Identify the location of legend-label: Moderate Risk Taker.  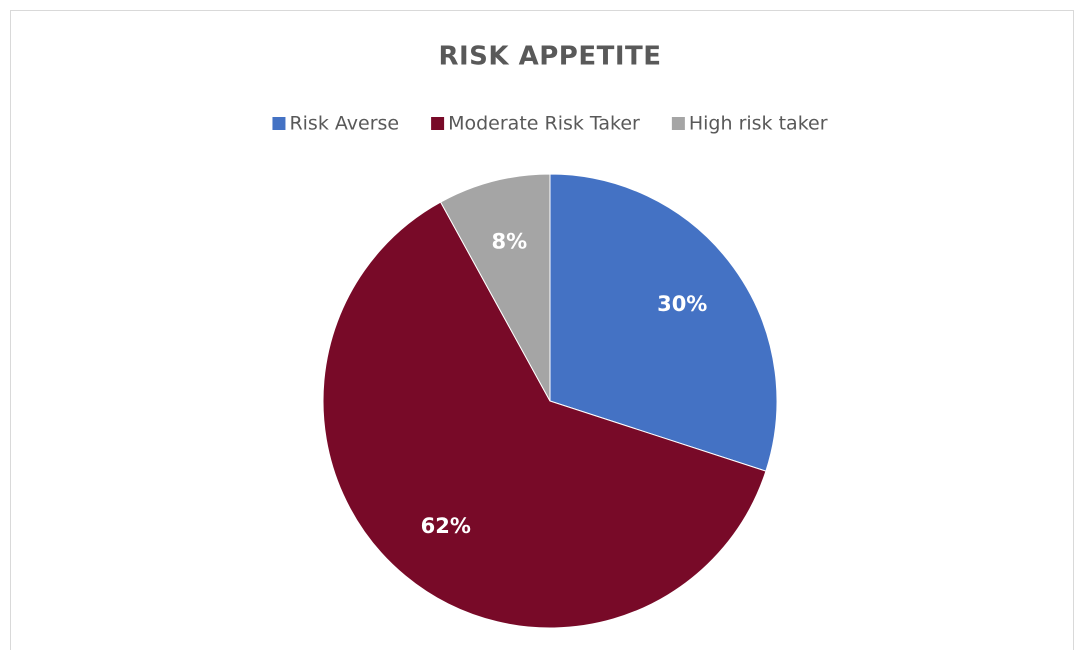
(544, 124).